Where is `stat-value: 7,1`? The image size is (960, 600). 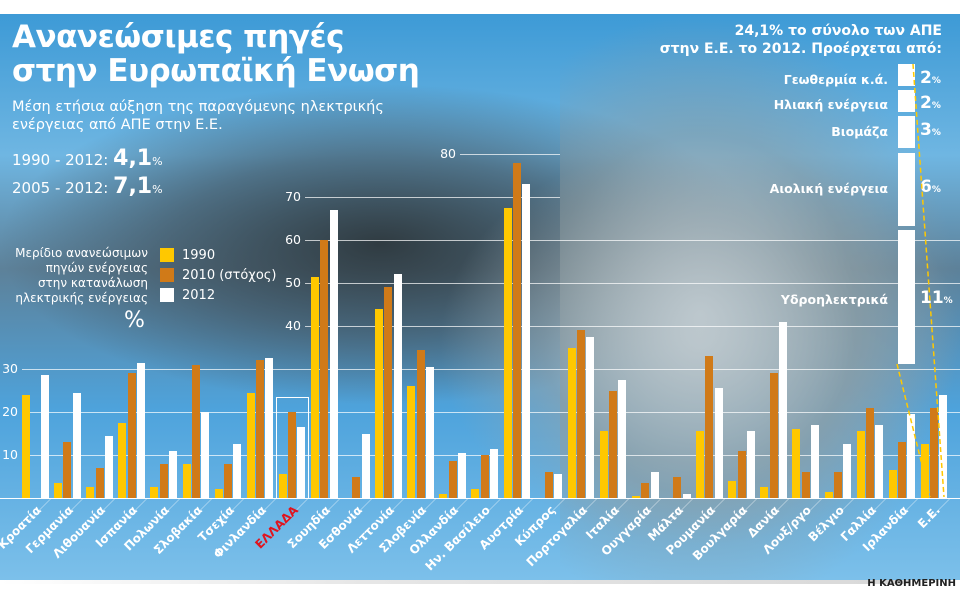 stat-value: 7,1 is located at coordinates (133, 186).